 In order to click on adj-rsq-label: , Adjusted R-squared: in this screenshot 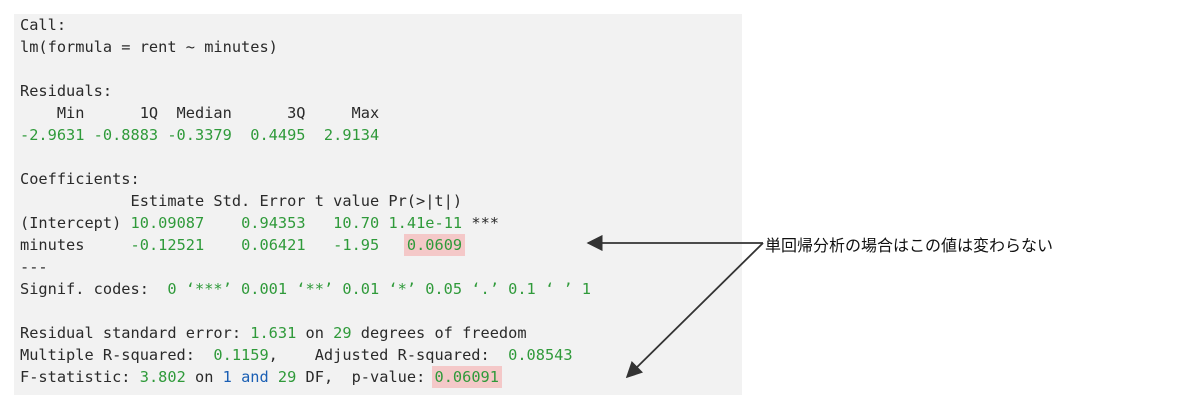, I will do `click(388, 355)`.